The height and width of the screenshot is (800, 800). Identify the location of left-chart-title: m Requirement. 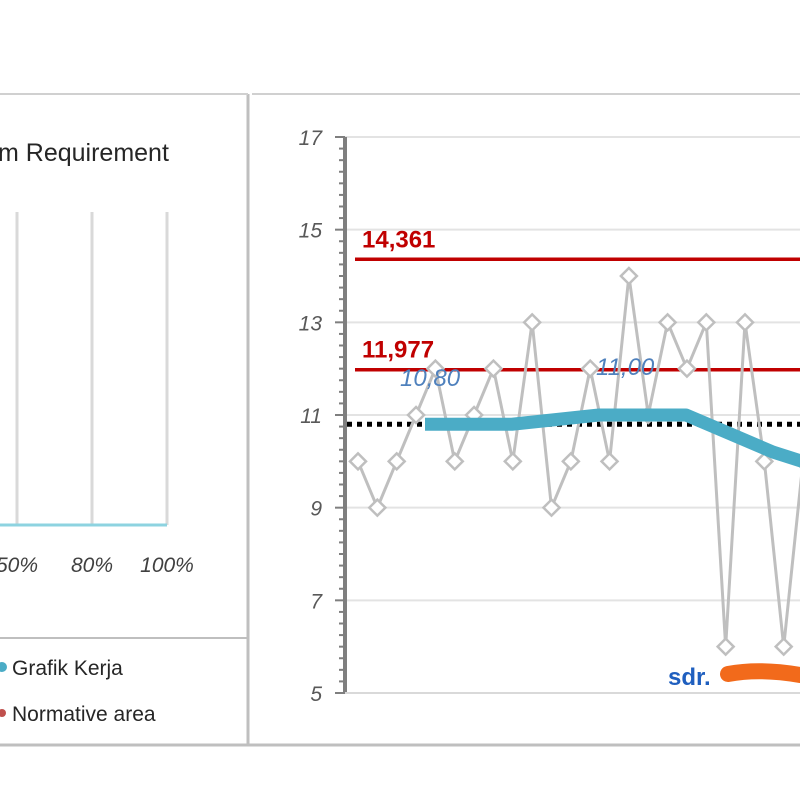
(84, 153).